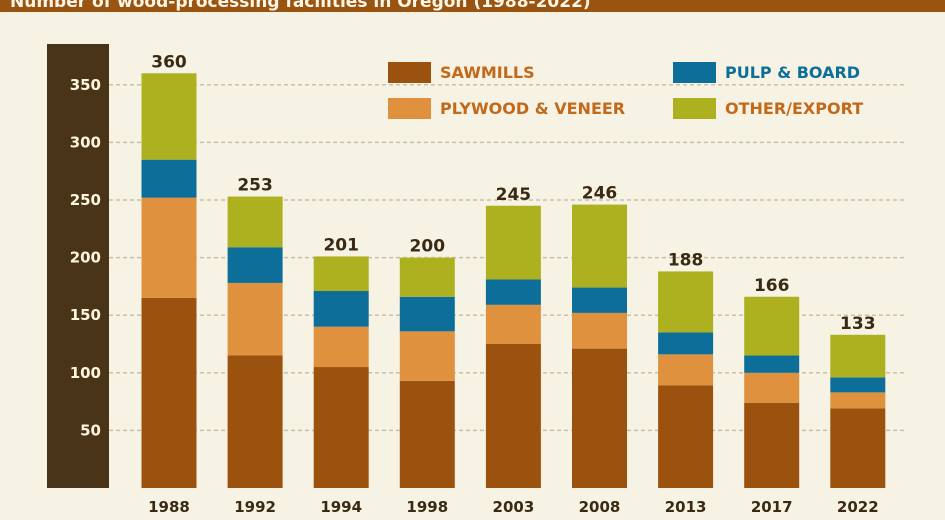 This screenshot has height=520, width=945. Describe the element at coordinates (532, 108) in the screenshot. I see `legend-label: PLYWOOD & VENEER` at that location.